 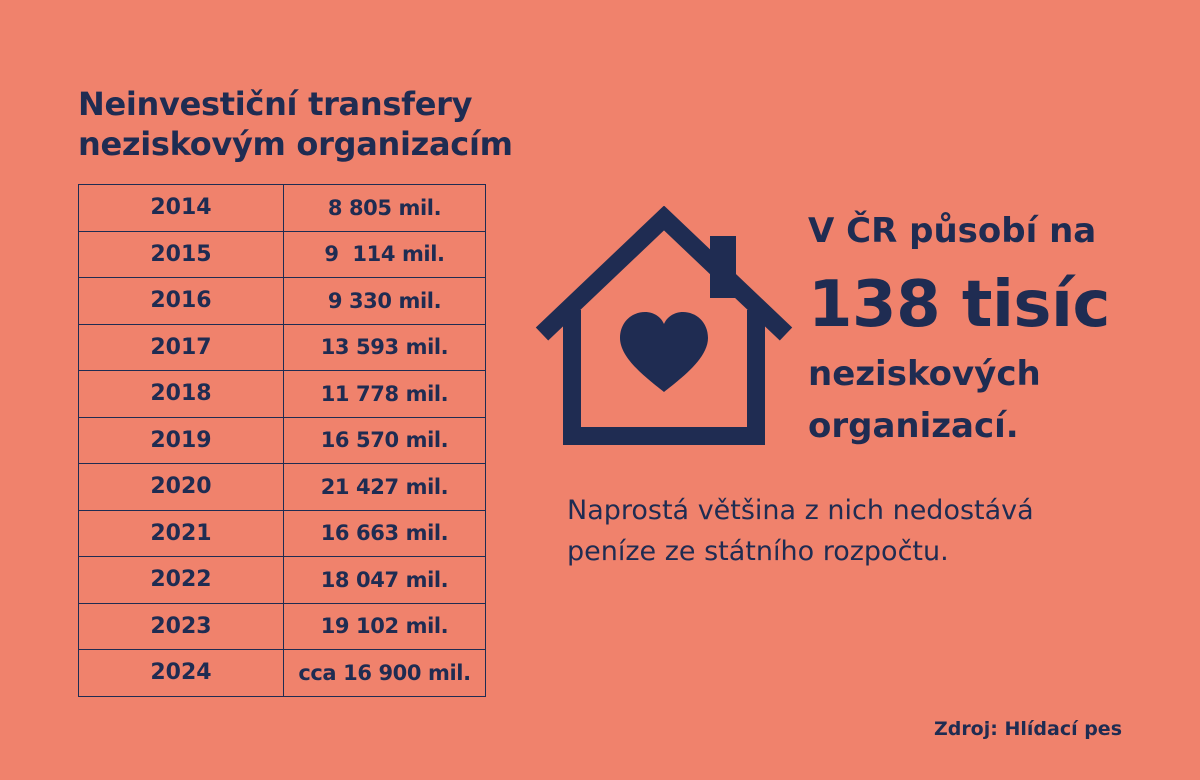 I want to click on year-cell: 2014, so click(x=181, y=208).